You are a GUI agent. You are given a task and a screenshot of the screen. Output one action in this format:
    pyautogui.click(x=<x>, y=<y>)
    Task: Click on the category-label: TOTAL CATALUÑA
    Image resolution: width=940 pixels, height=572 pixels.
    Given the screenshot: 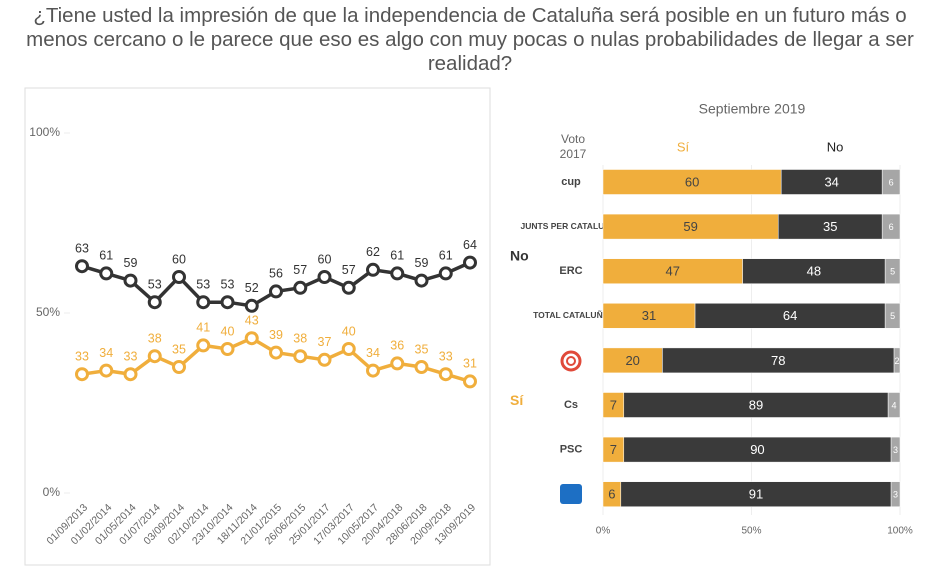 What is the action you would take?
    pyautogui.click(x=571, y=315)
    